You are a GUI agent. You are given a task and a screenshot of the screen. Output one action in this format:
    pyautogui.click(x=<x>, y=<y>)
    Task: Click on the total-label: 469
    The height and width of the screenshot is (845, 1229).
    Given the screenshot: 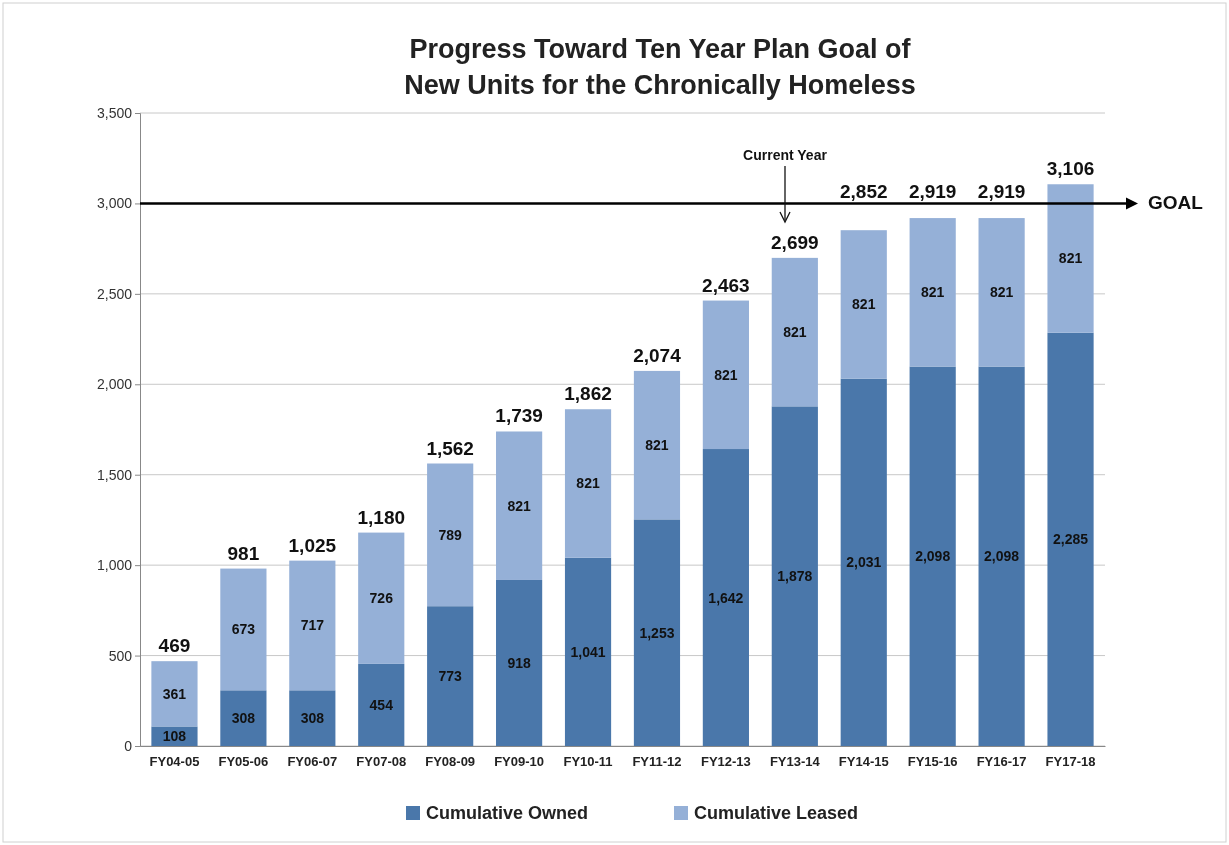 What is the action you would take?
    pyautogui.click(x=174, y=646)
    